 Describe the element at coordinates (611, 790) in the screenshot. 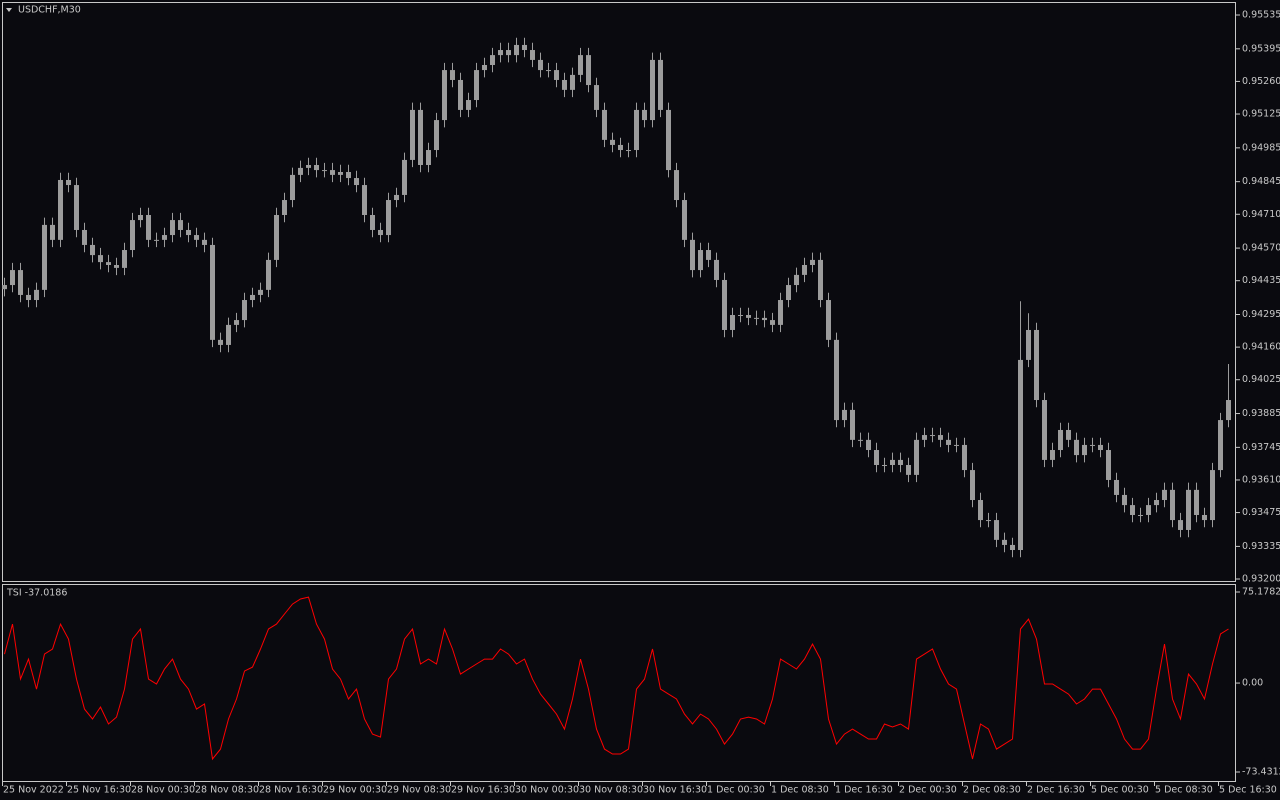

I see `x-tick-label: 30 Nov 08:30` at that location.